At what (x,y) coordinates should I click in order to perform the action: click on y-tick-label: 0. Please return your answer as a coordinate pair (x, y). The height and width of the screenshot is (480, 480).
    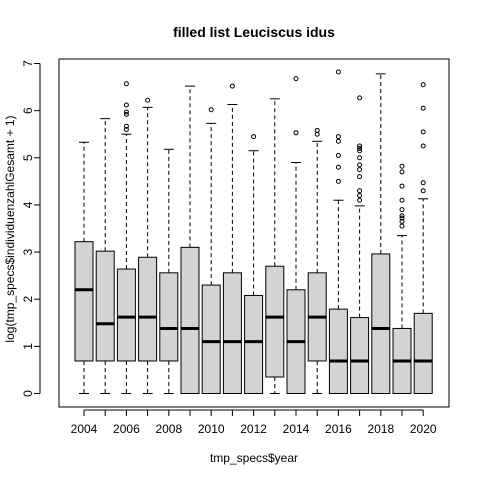
    Looking at the image, I should click on (28, 393).